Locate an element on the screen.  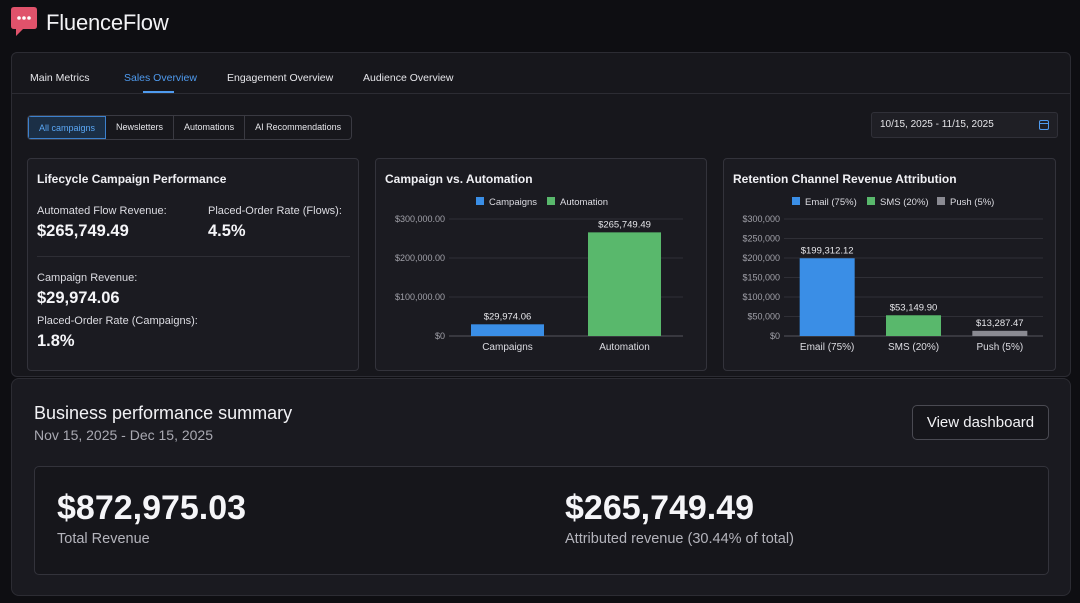
attributed-revenue-value: $265,749.49 is located at coordinates (660, 508).